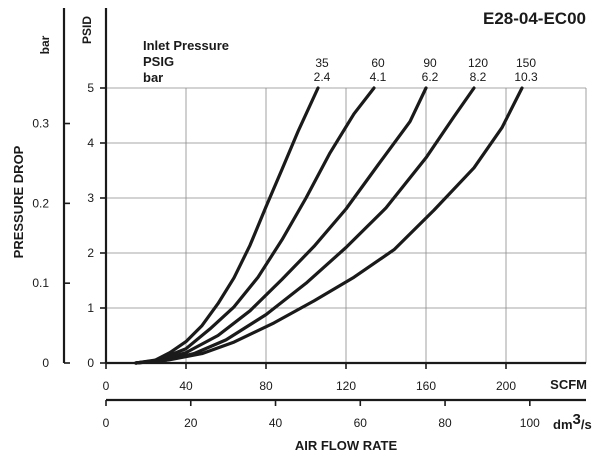  I want to click on x-unit-per-s: /s, so click(586, 424).